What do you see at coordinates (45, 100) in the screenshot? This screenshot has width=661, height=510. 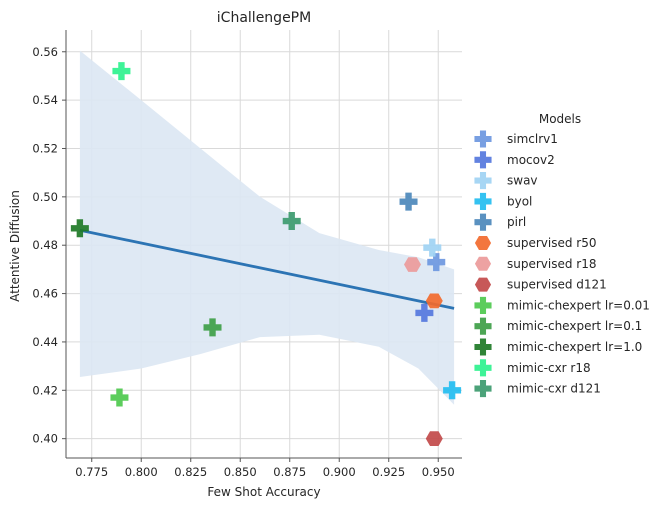 I see `y-tick-label: 0.54` at bounding box center [45, 100].